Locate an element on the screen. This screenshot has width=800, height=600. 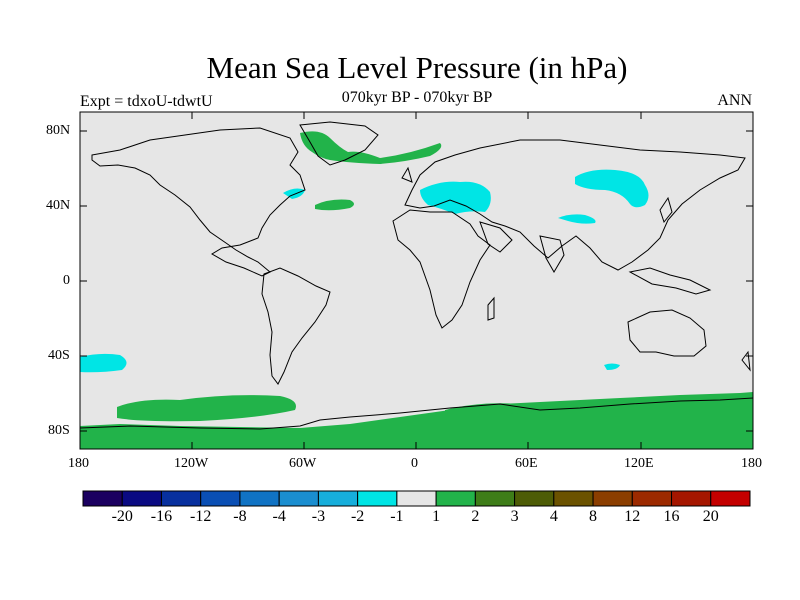
lat-tick-label: 40S is located at coordinates (59, 355).